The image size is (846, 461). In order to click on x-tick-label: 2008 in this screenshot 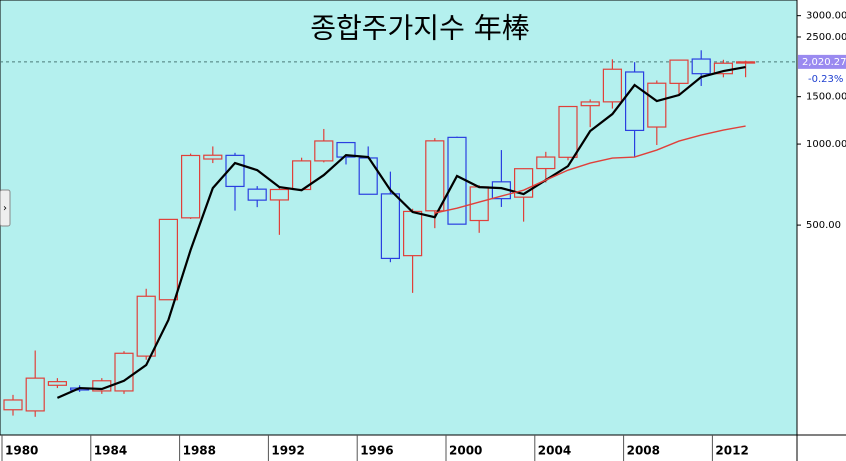, I will do `click(643, 451)`.